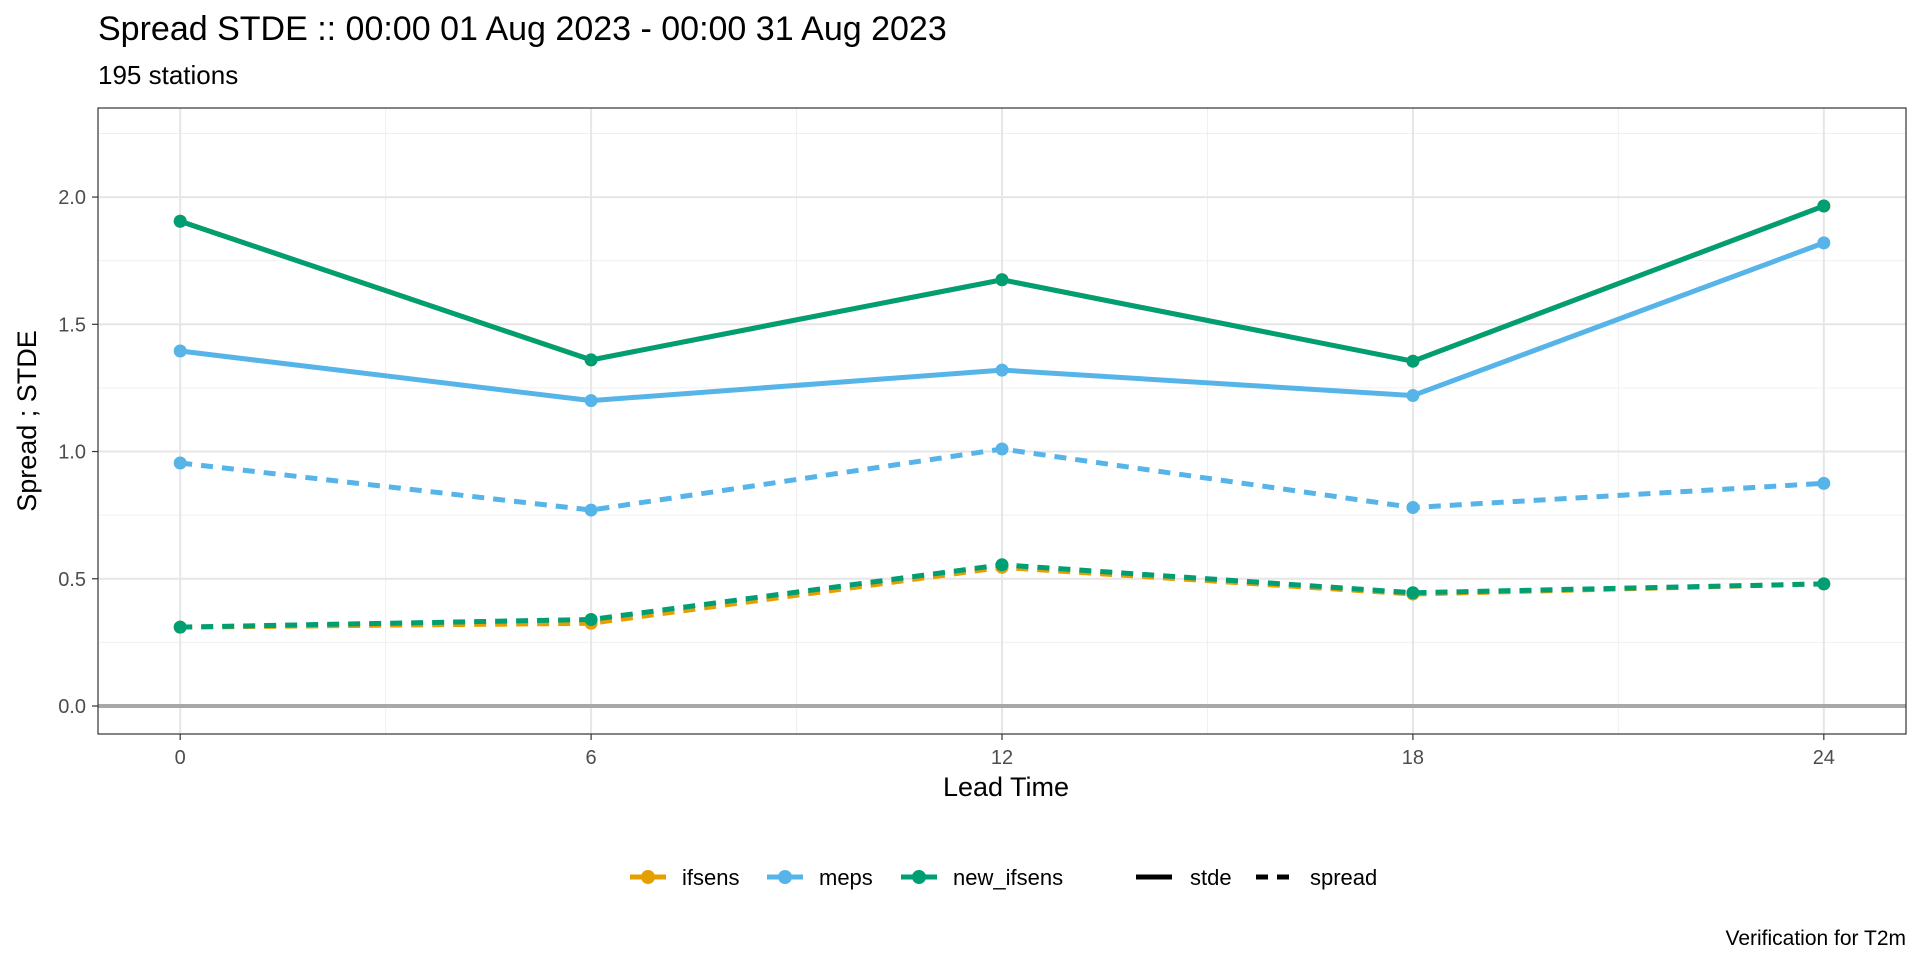 The height and width of the screenshot is (960, 1920). I want to click on x-tick-label: 18, so click(1413, 758).